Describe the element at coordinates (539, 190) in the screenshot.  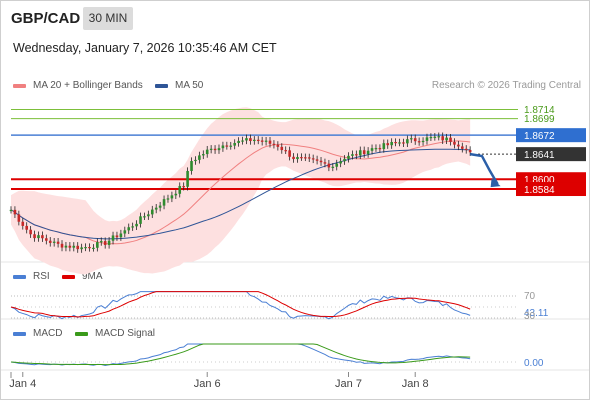
I see `level-label: 1.8584` at that location.